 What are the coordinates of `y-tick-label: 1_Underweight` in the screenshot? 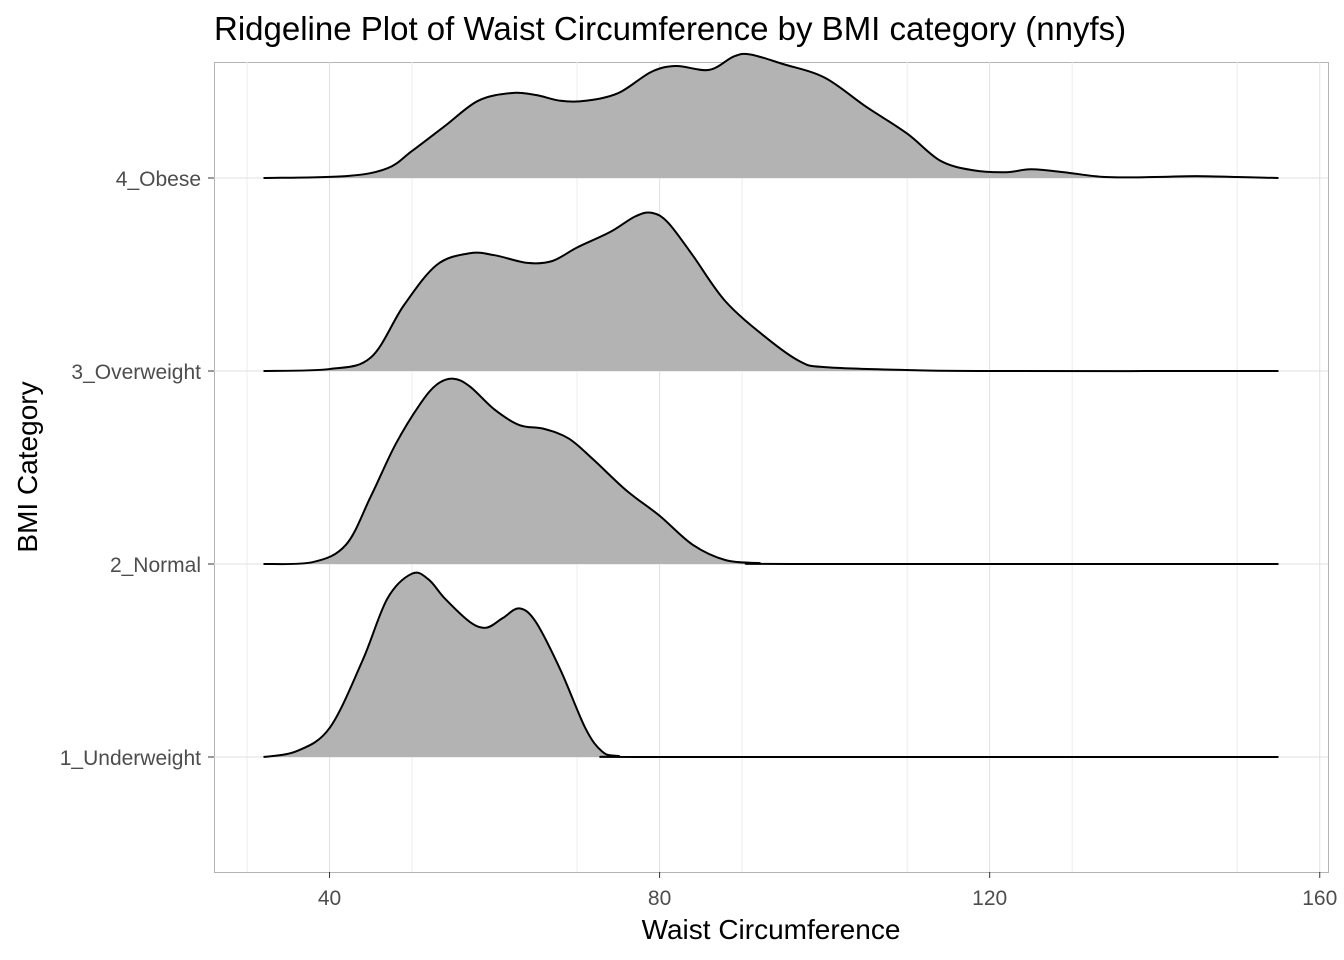 It's located at (130, 758).